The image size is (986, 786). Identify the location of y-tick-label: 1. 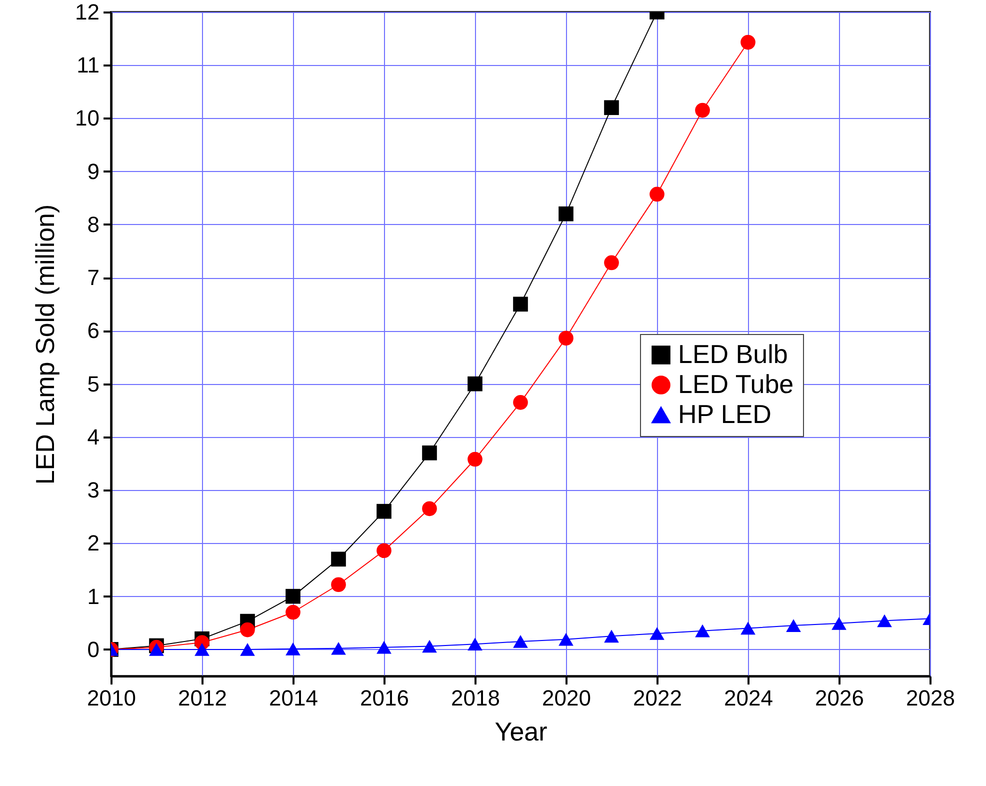
(93, 596).